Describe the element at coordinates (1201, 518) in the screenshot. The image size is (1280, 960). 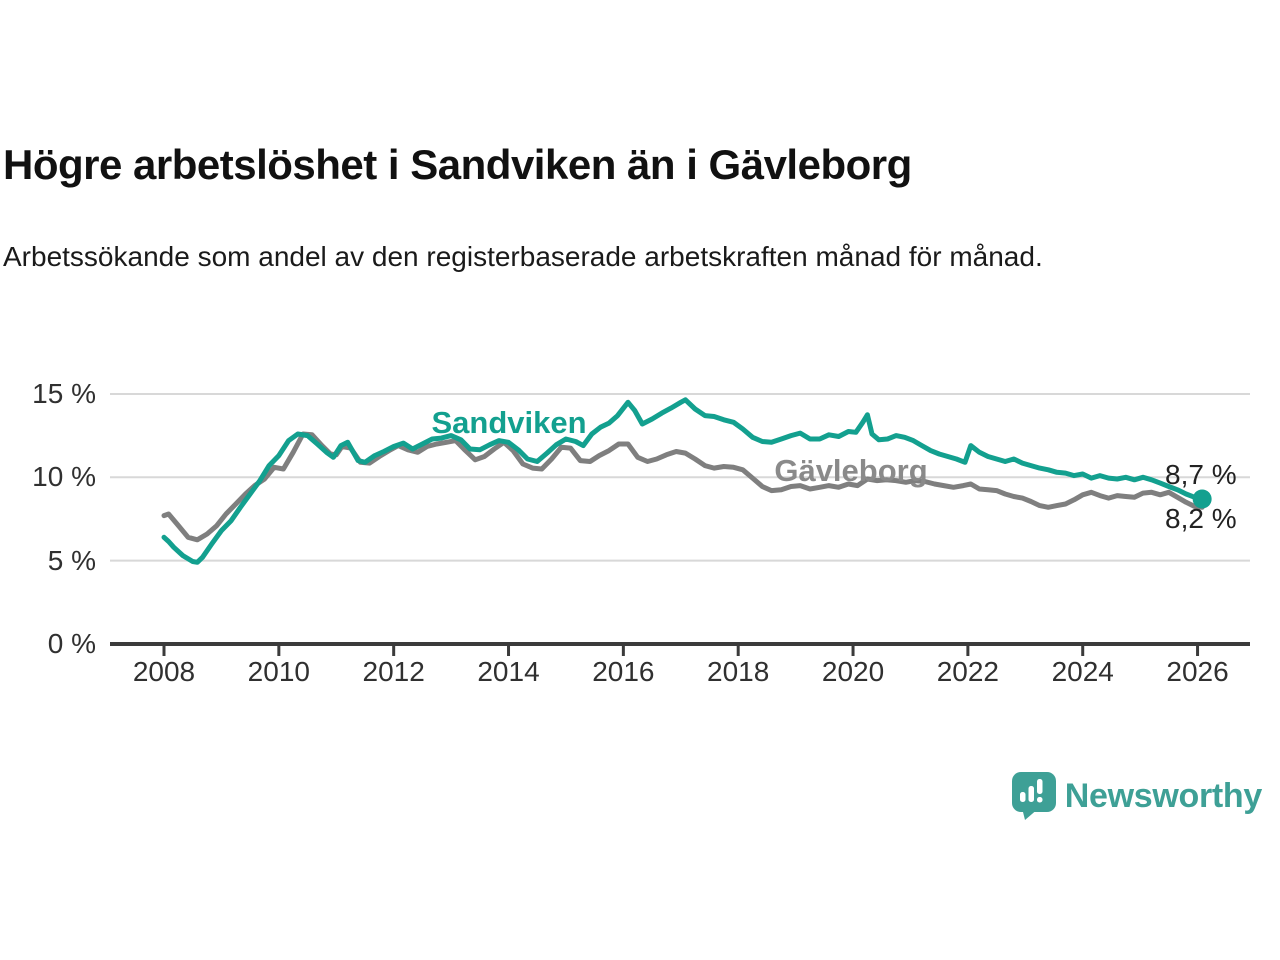
I see `end-value-label-gavleborg: 8,2 %` at that location.